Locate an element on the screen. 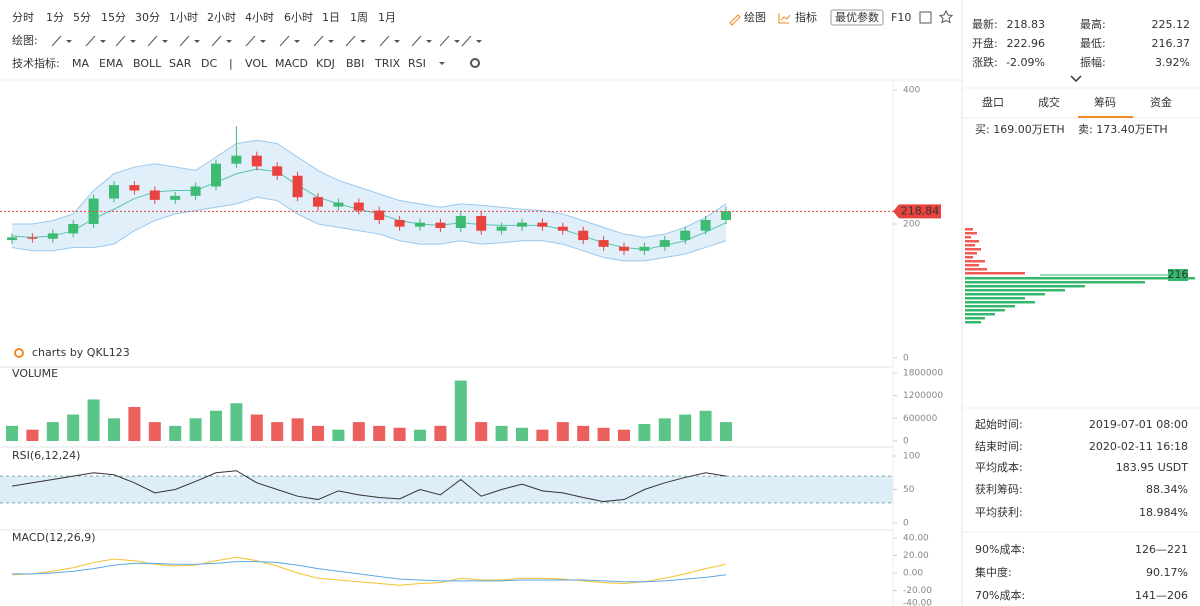 The image size is (1200, 606). indicator-tab: BBI is located at coordinates (355, 63).